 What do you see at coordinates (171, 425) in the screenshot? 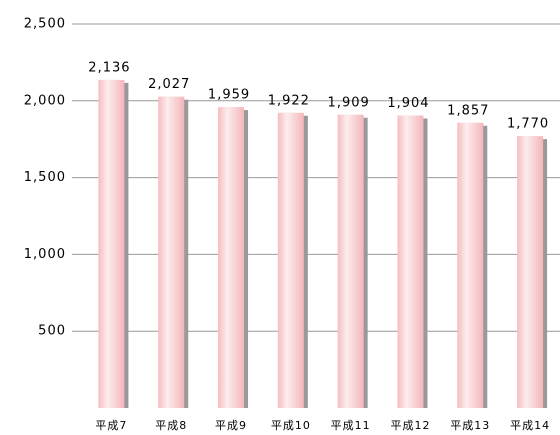
I see `x-tick-label: 平成8` at bounding box center [171, 425].